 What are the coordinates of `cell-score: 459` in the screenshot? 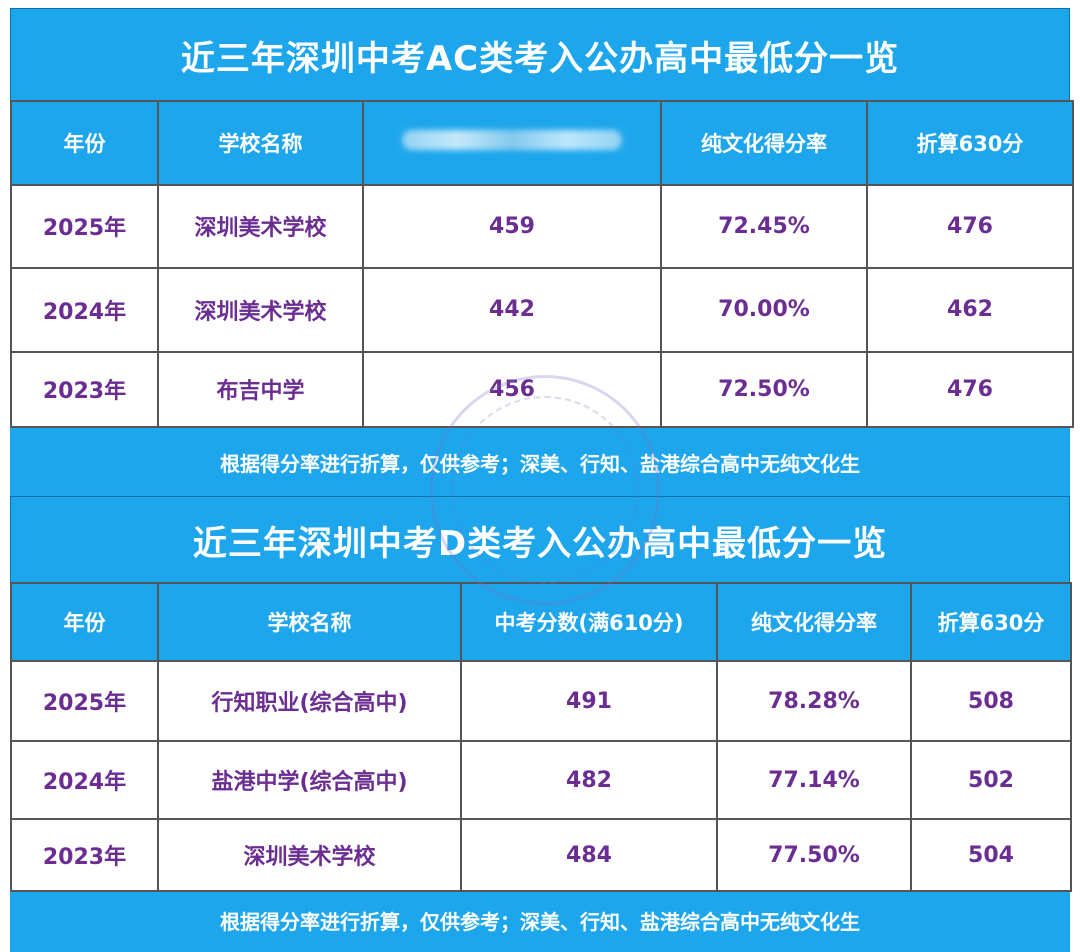 It's located at (512, 226).